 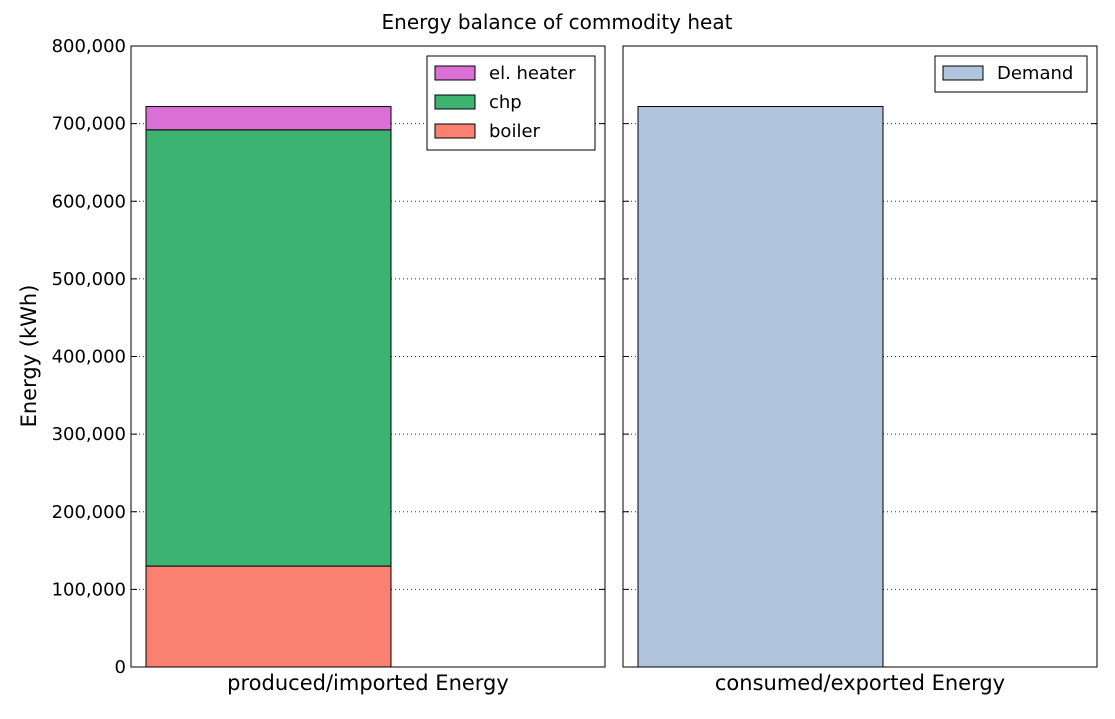 I want to click on y-tick-label: 600,000, so click(x=89, y=201).